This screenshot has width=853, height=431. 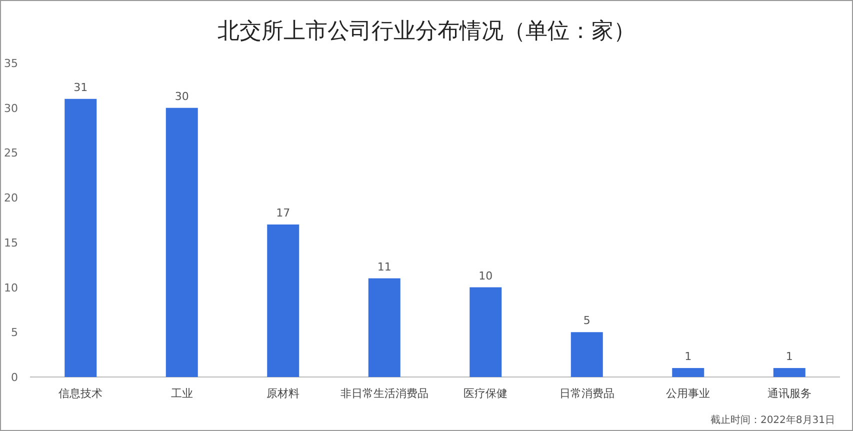 What do you see at coordinates (181, 393) in the screenshot?
I see `x-tick-label: 工业` at bounding box center [181, 393].